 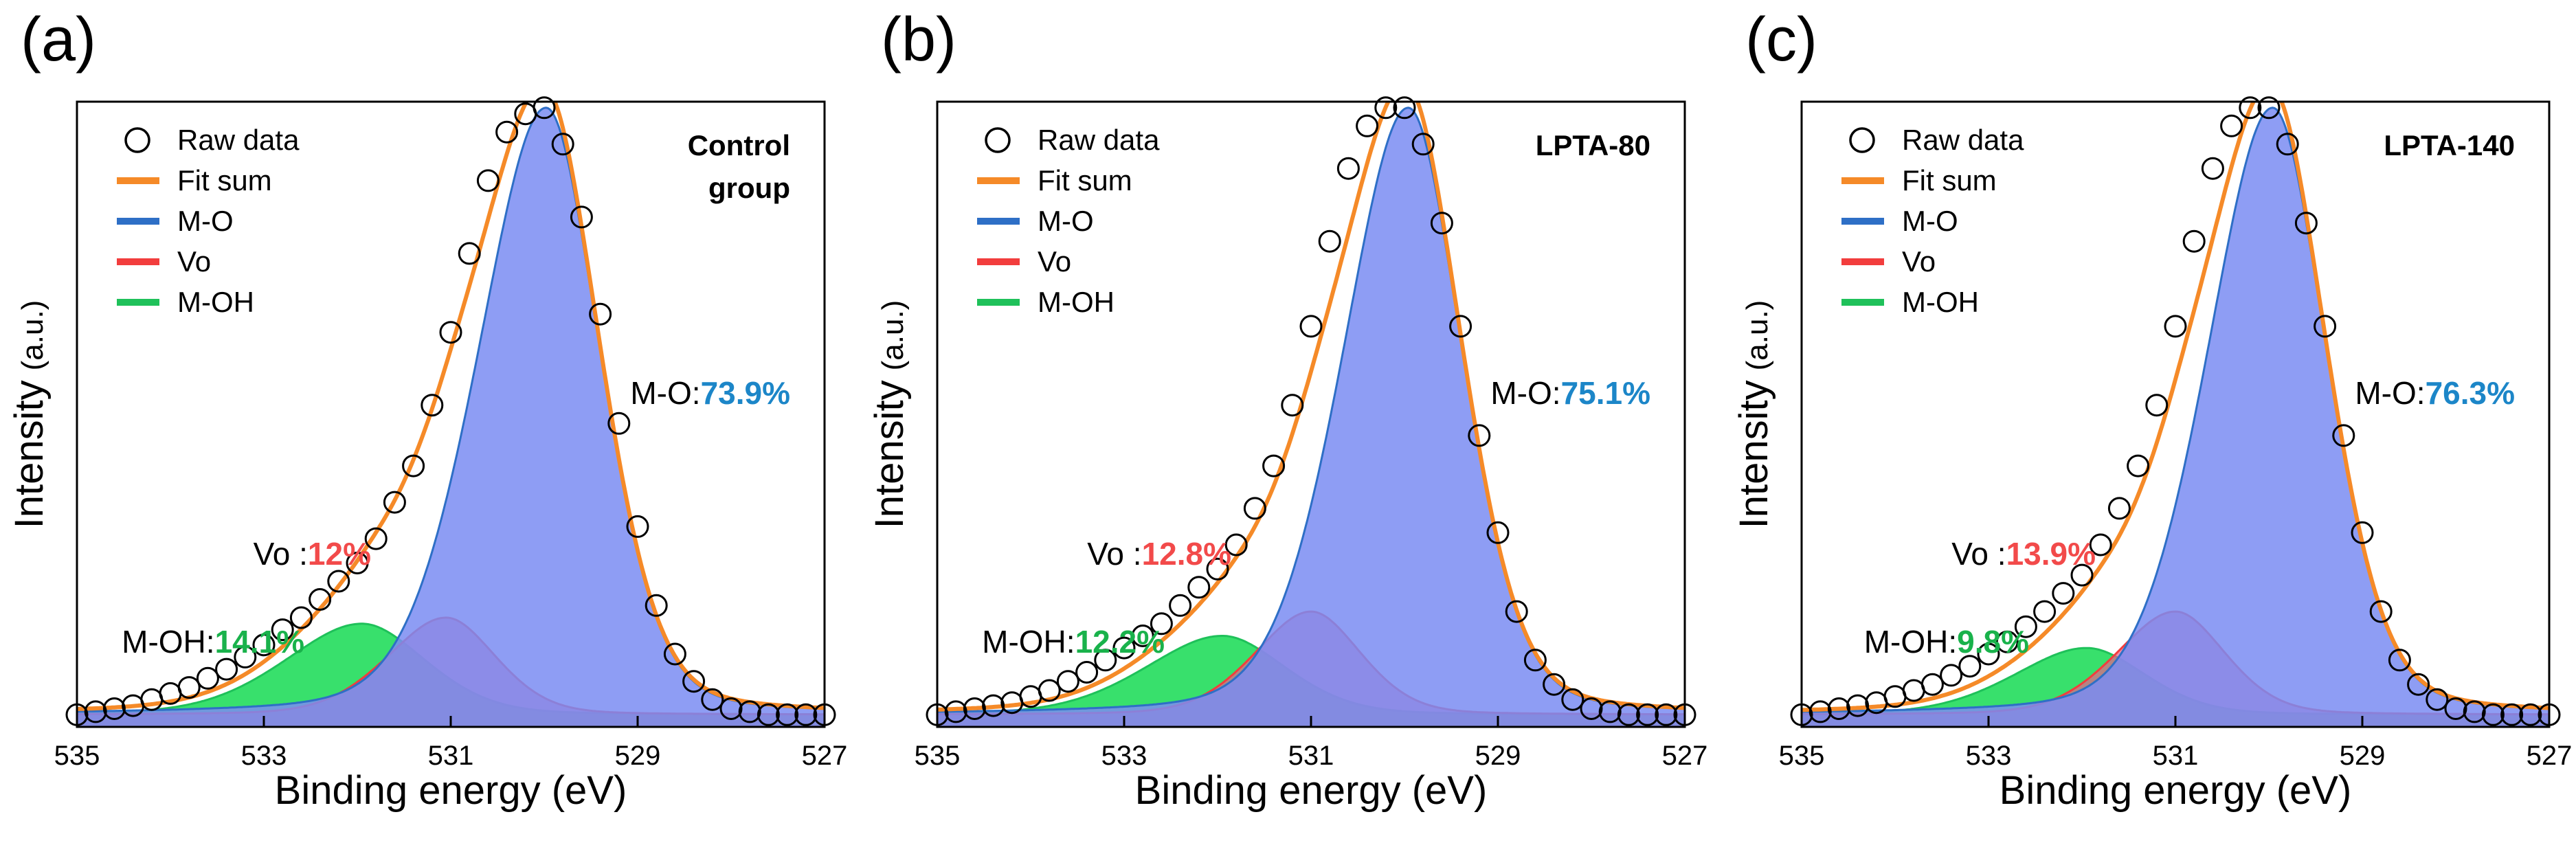 What do you see at coordinates (339, 554) in the screenshot?
I see `annotation-vo-value: 12%` at bounding box center [339, 554].